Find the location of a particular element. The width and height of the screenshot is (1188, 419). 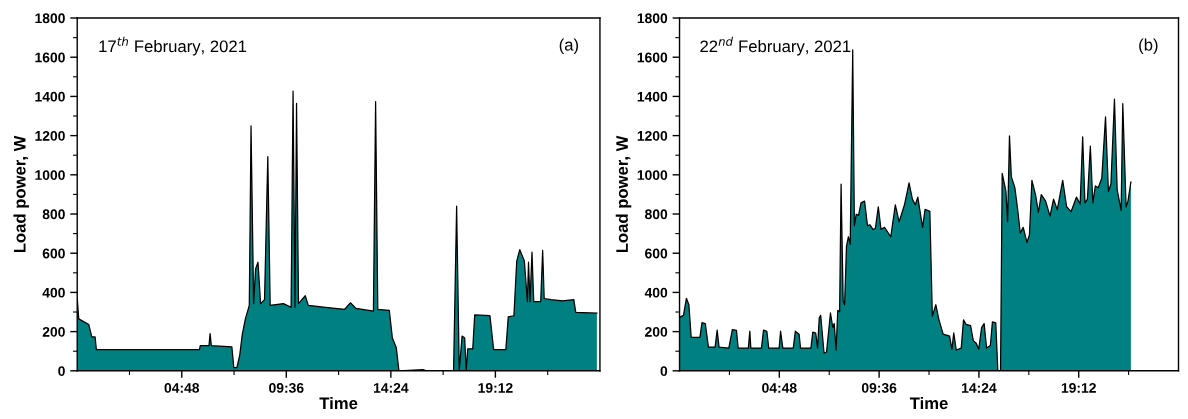

annotation: (a) is located at coordinates (568, 46).